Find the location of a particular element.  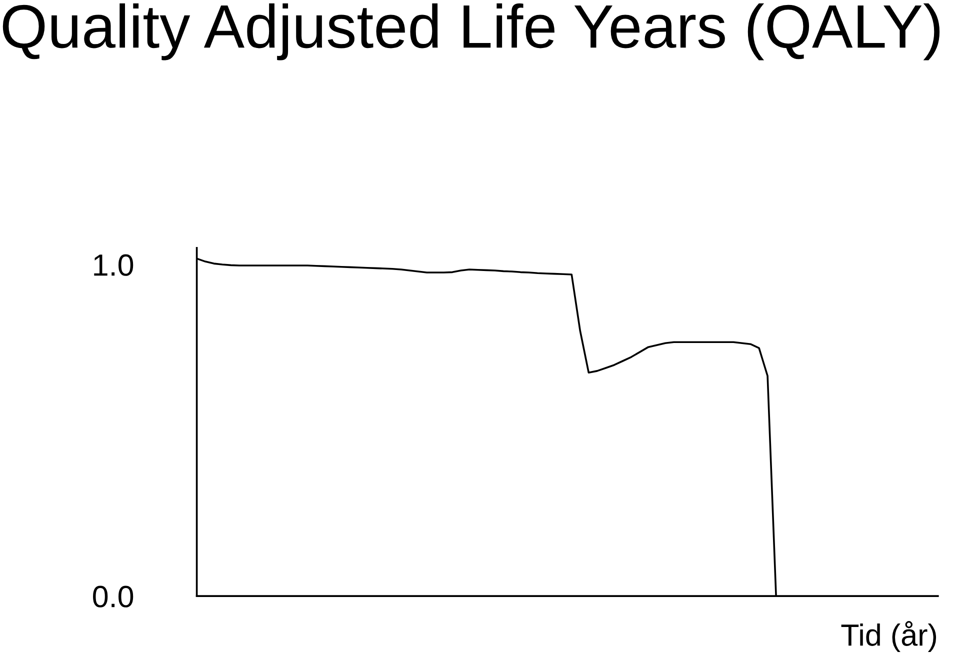

y-tick-label: 0.0 is located at coordinates (113, 597).